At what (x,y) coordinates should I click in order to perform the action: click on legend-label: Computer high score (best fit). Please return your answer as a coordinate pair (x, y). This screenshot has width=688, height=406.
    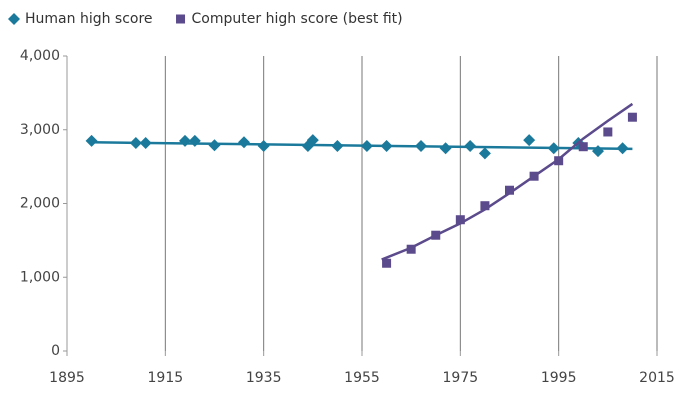
    Looking at the image, I should click on (297, 19).